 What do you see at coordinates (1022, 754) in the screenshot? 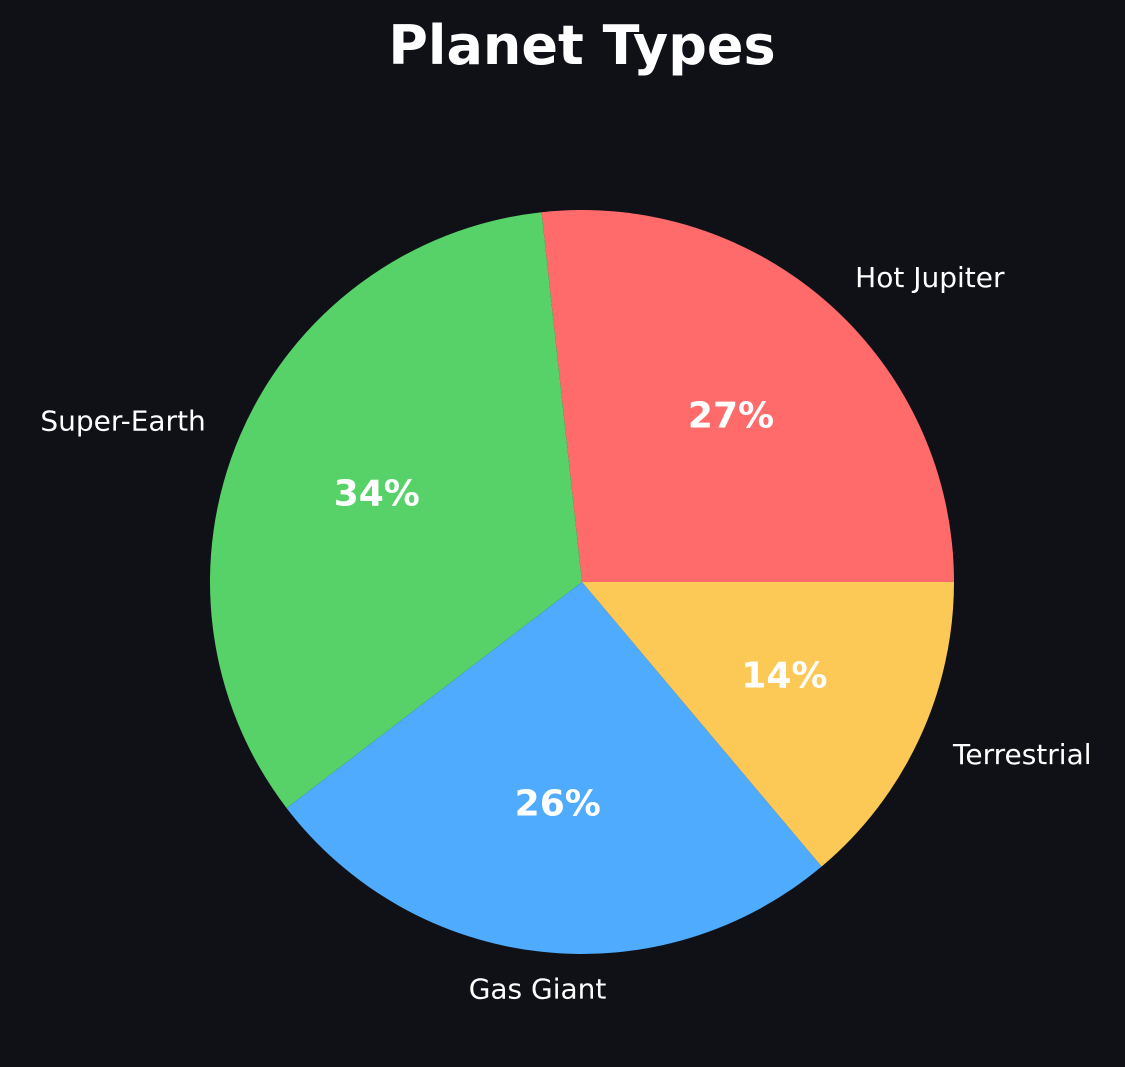
I see `slice-label-terrestrial: Terrestrial` at bounding box center [1022, 754].